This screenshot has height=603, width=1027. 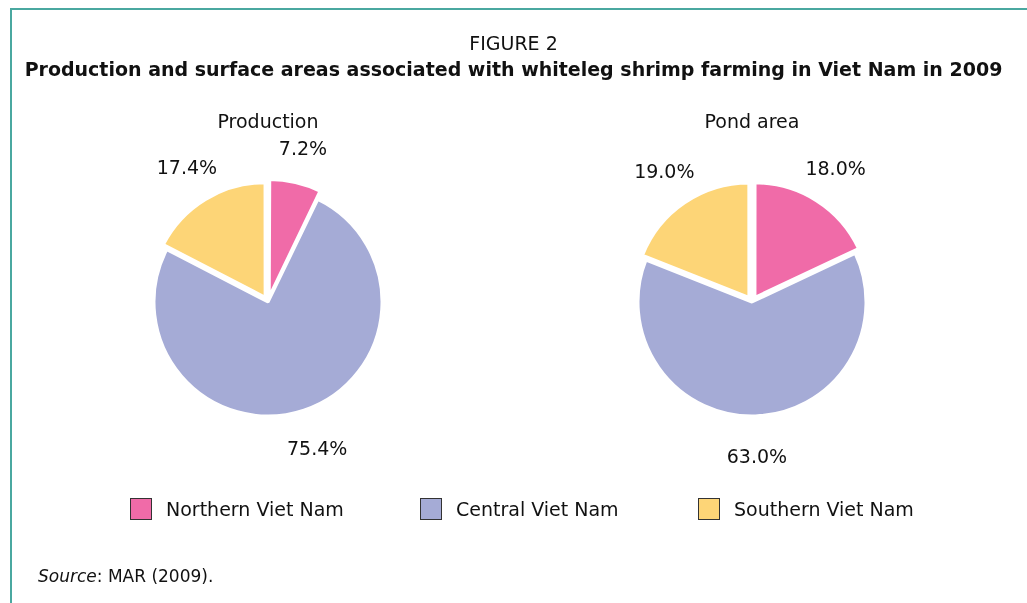 I want to click on legend-label: Central Viet Nam, so click(x=537, y=509).